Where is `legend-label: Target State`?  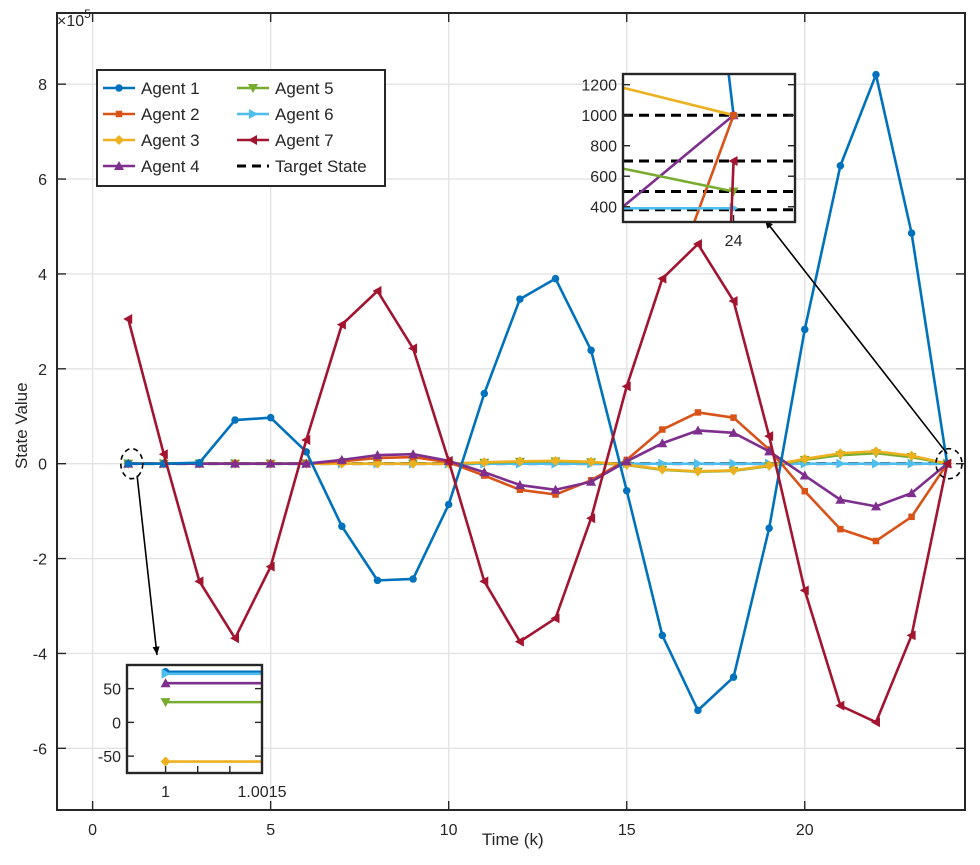
legend-label: Target State is located at coordinates (321, 166).